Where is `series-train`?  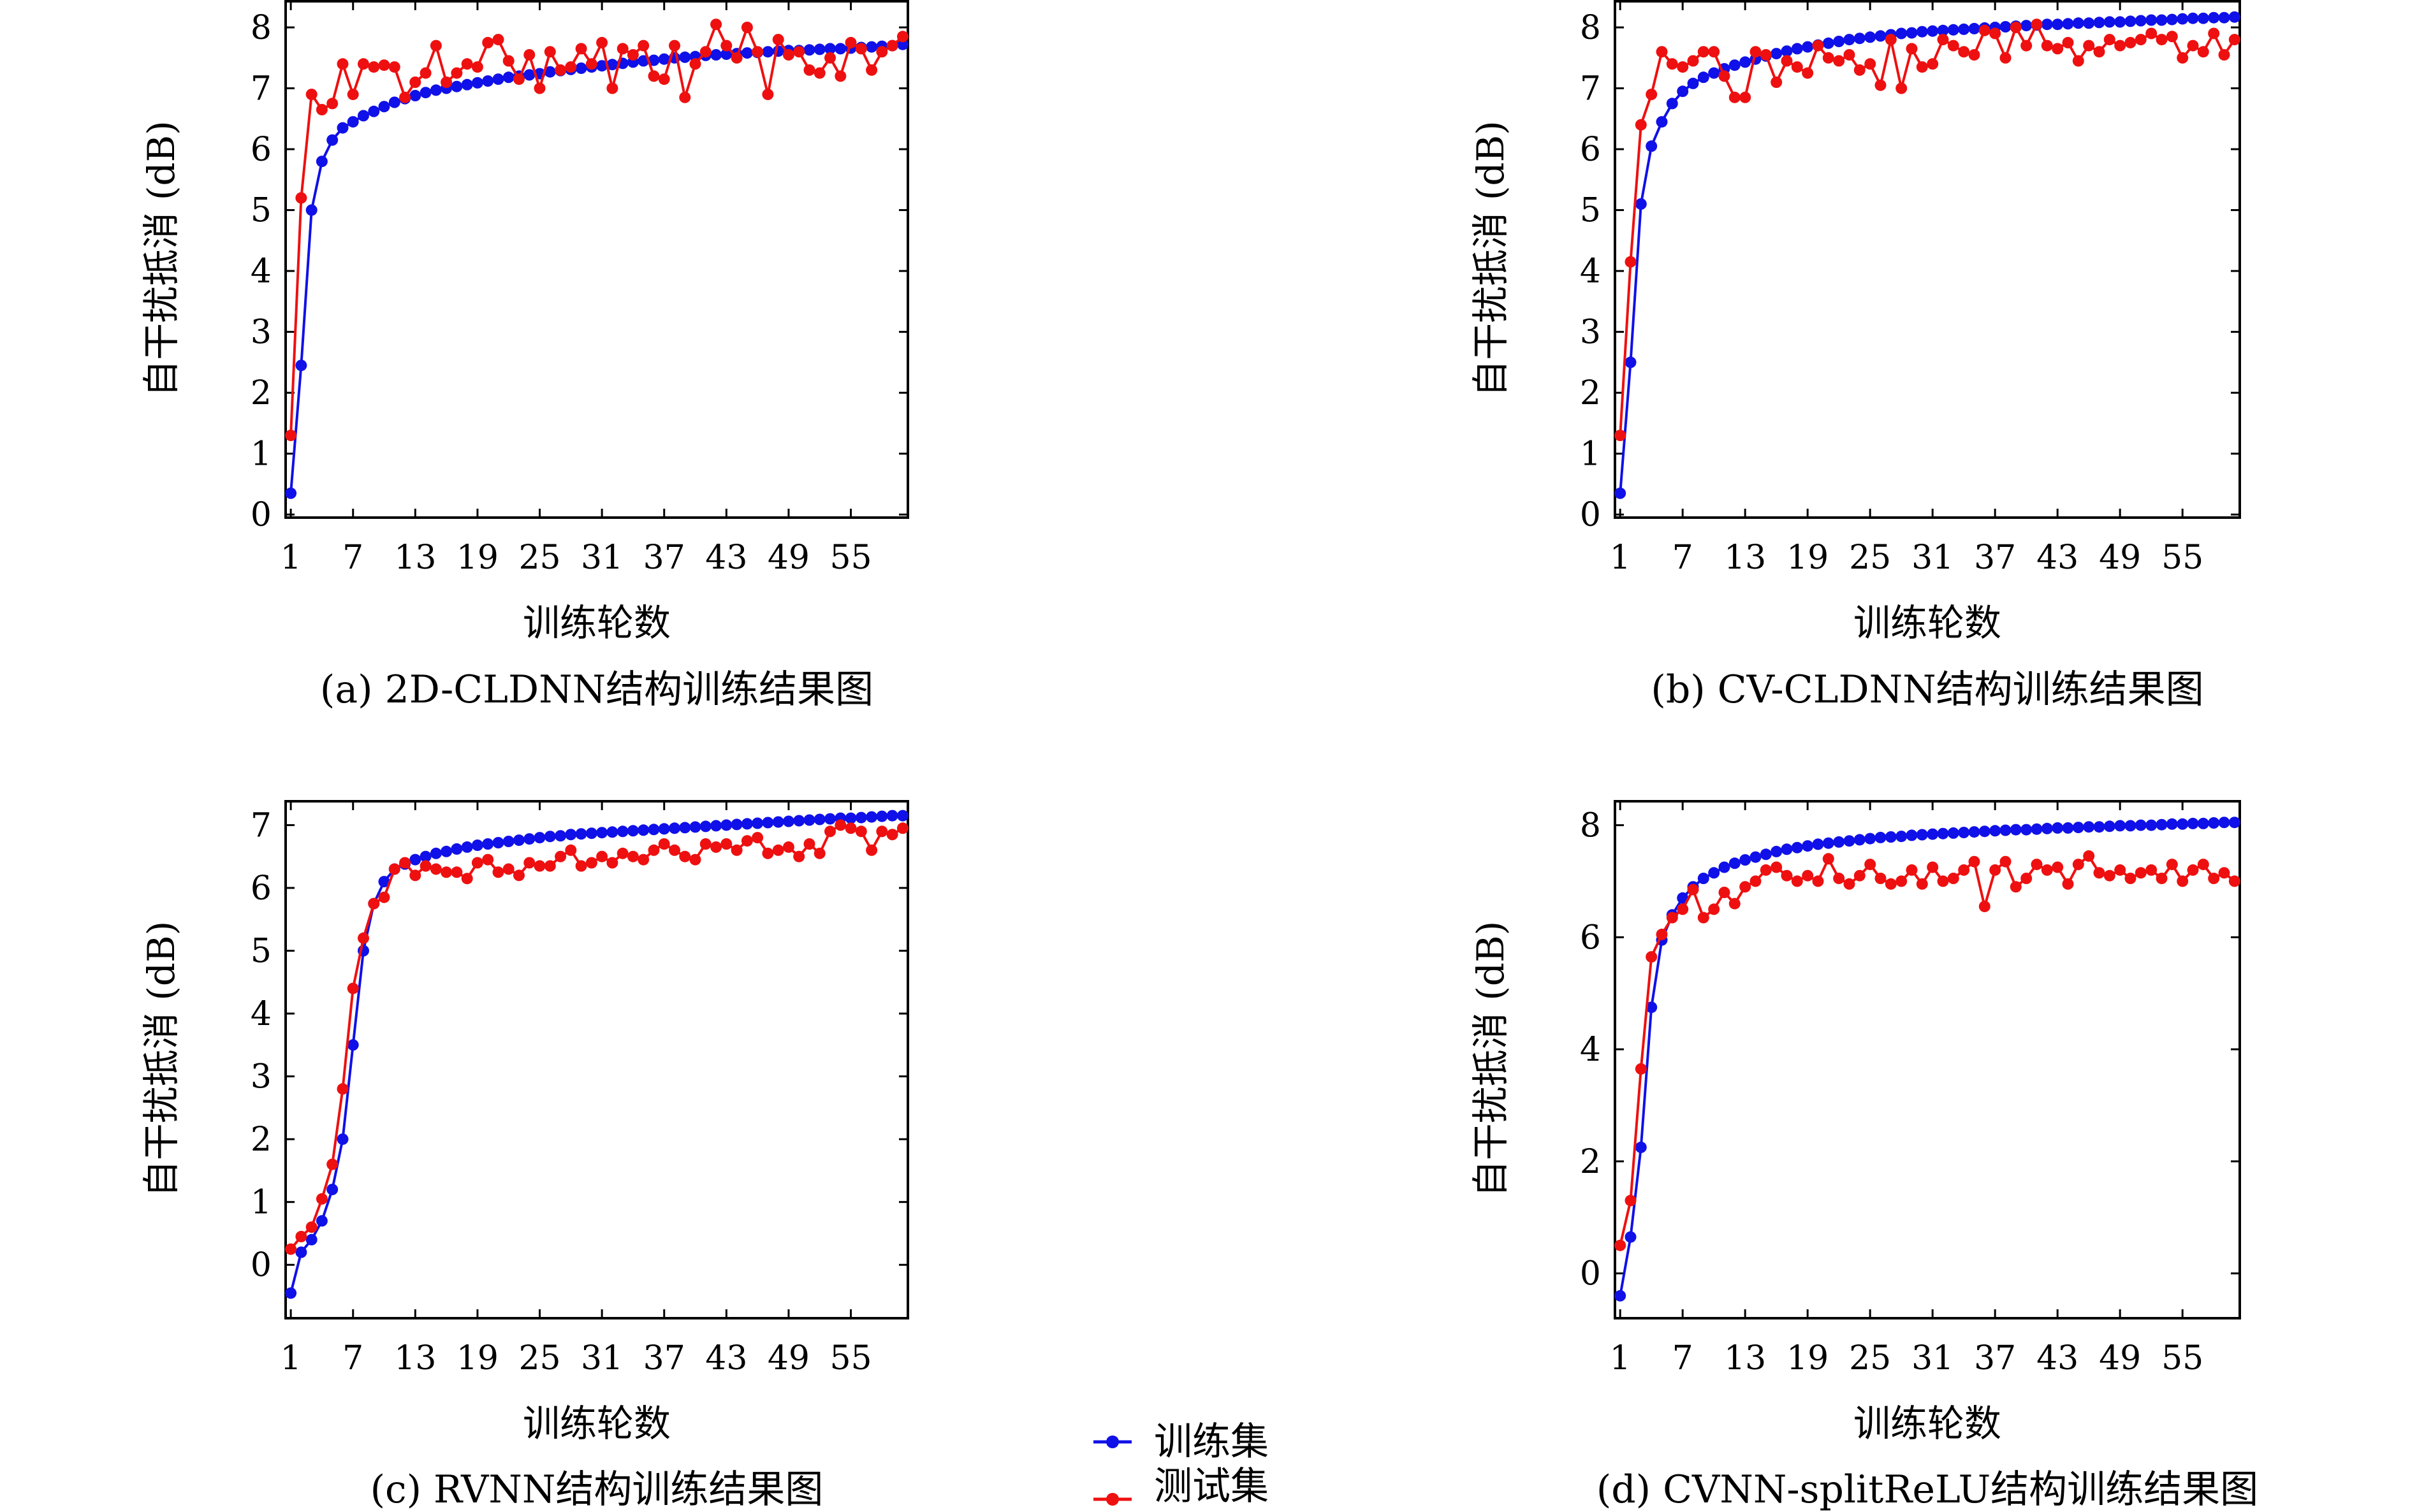 series-train is located at coordinates (597, 268).